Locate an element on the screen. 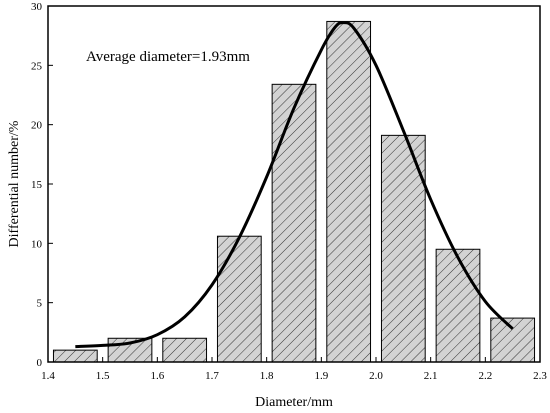  x-tick-label: 1.7 is located at coordinates (212, 376).